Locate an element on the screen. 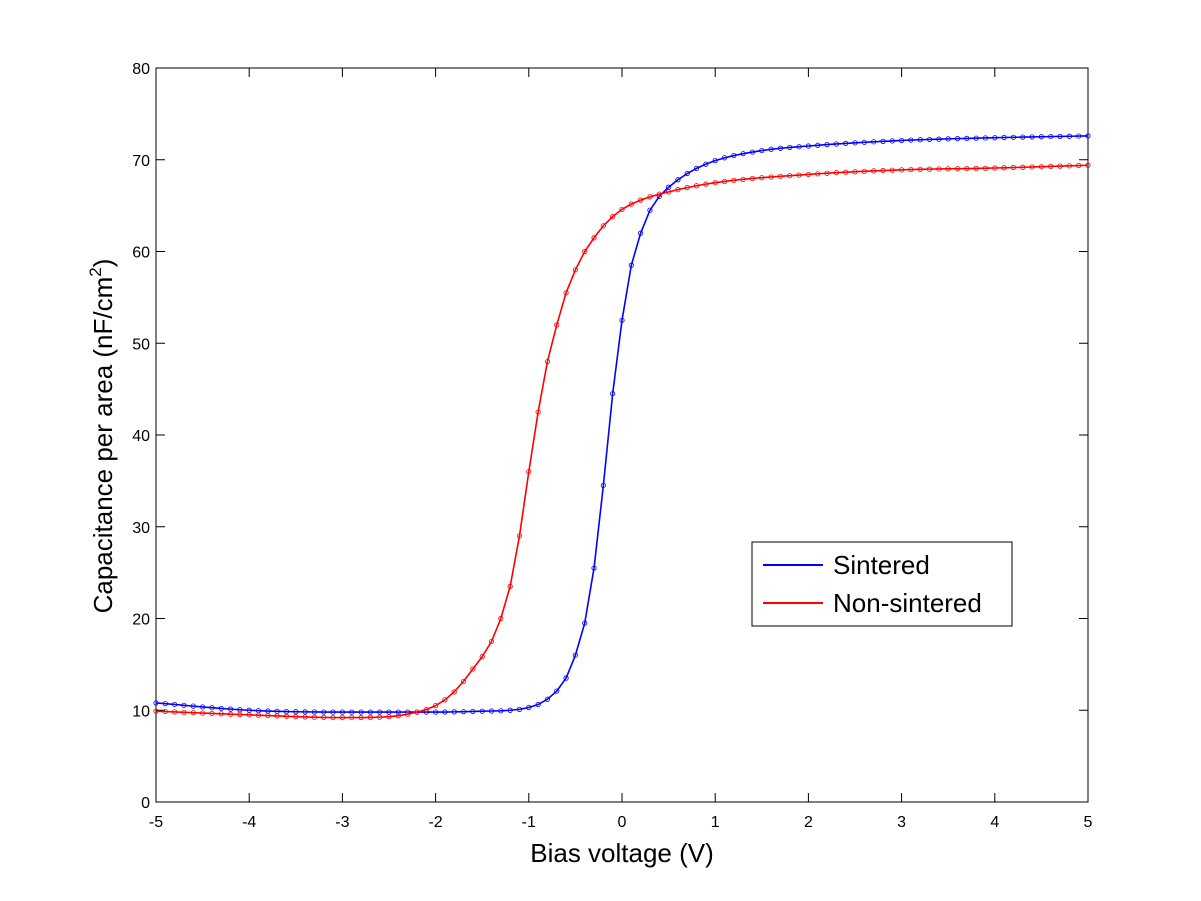  y-axis-title-main: Capacitance per area (nF/cm is located at coordinates (103, 445).